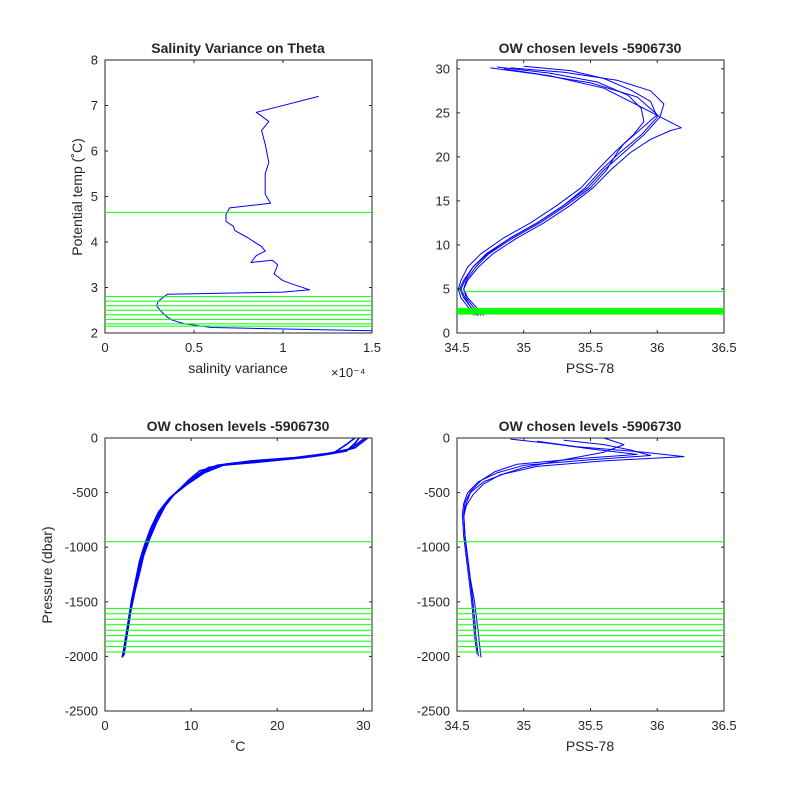 Image resolution: width=800 pixels, height=800 pixels. Describe the element at coordinates (443, 112) in the screenshot. I see `y-tick-label: 25` at that location.